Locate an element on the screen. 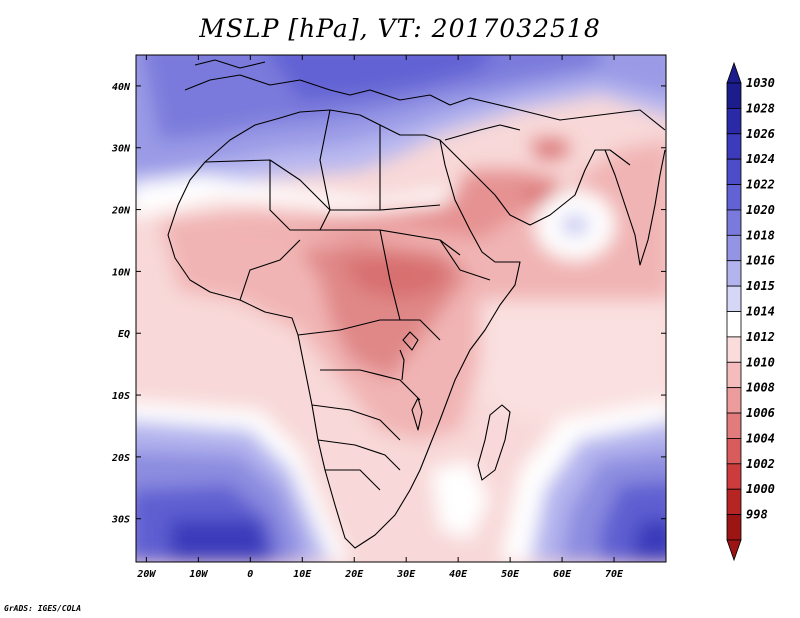  lon-label: 20W is located at coordinates (146, 574).